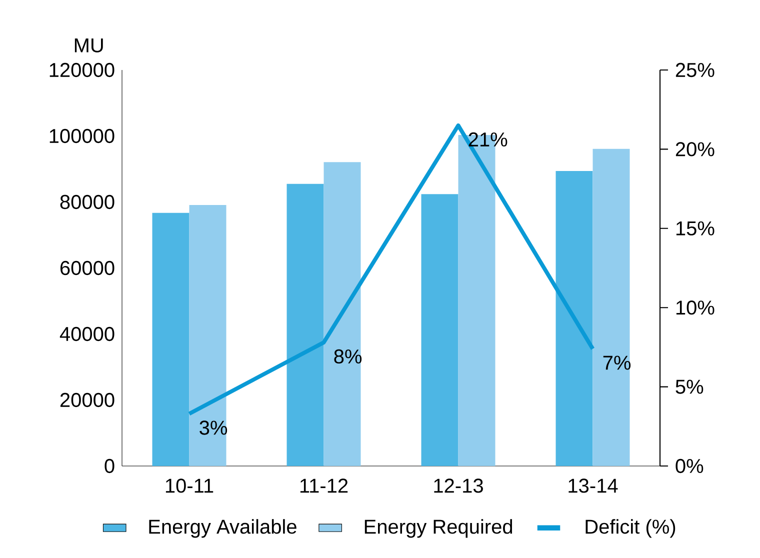  Describe the element at coordinates (695, 228) in the screenshot. I see `y2-tick-label: 15%` at that location.